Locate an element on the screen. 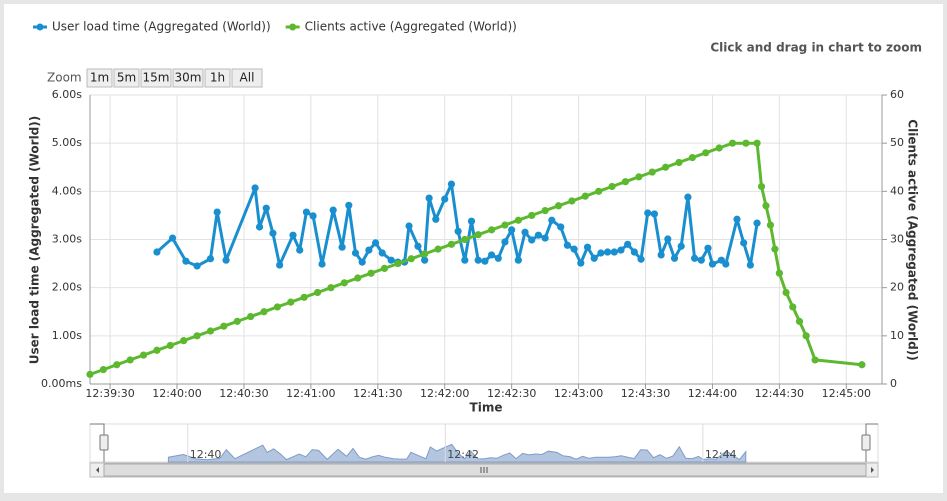 The width and height of the screenshot is (947, 501). zoom-button-label: 1m is located at coordinates (99, 78).